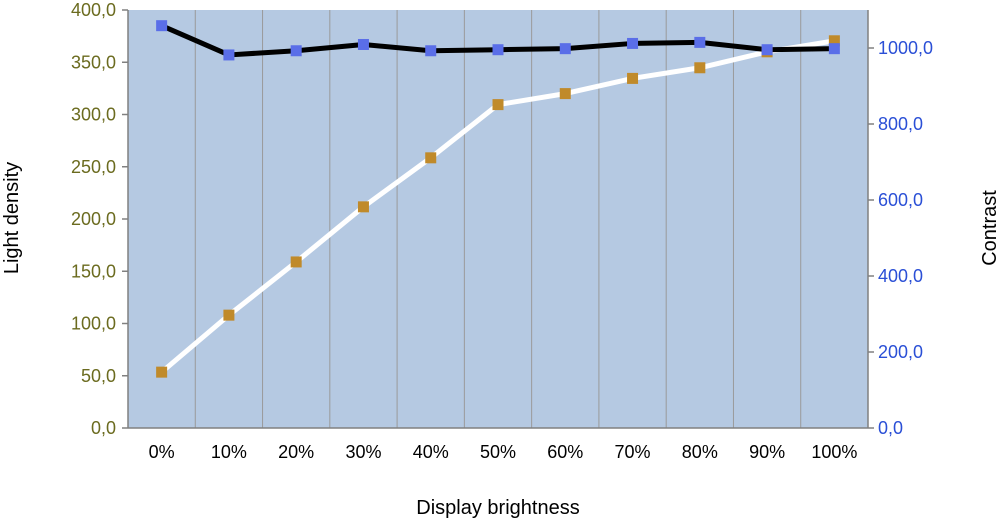 This screenshot has height=521, width=1000. I want to click on left-tick-label: 350,0, so click(93, 62).